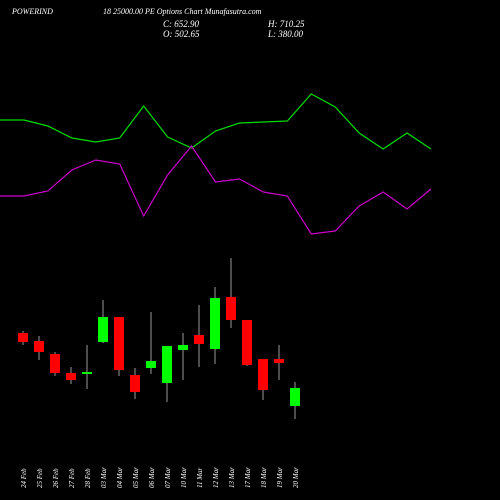 The height and width of the screenshot is (500, 500). What do you see at coordinates (40, 478) in the screenshot?
I see `x-tick-label: 25 Feb` at bounding box center [40, 478].